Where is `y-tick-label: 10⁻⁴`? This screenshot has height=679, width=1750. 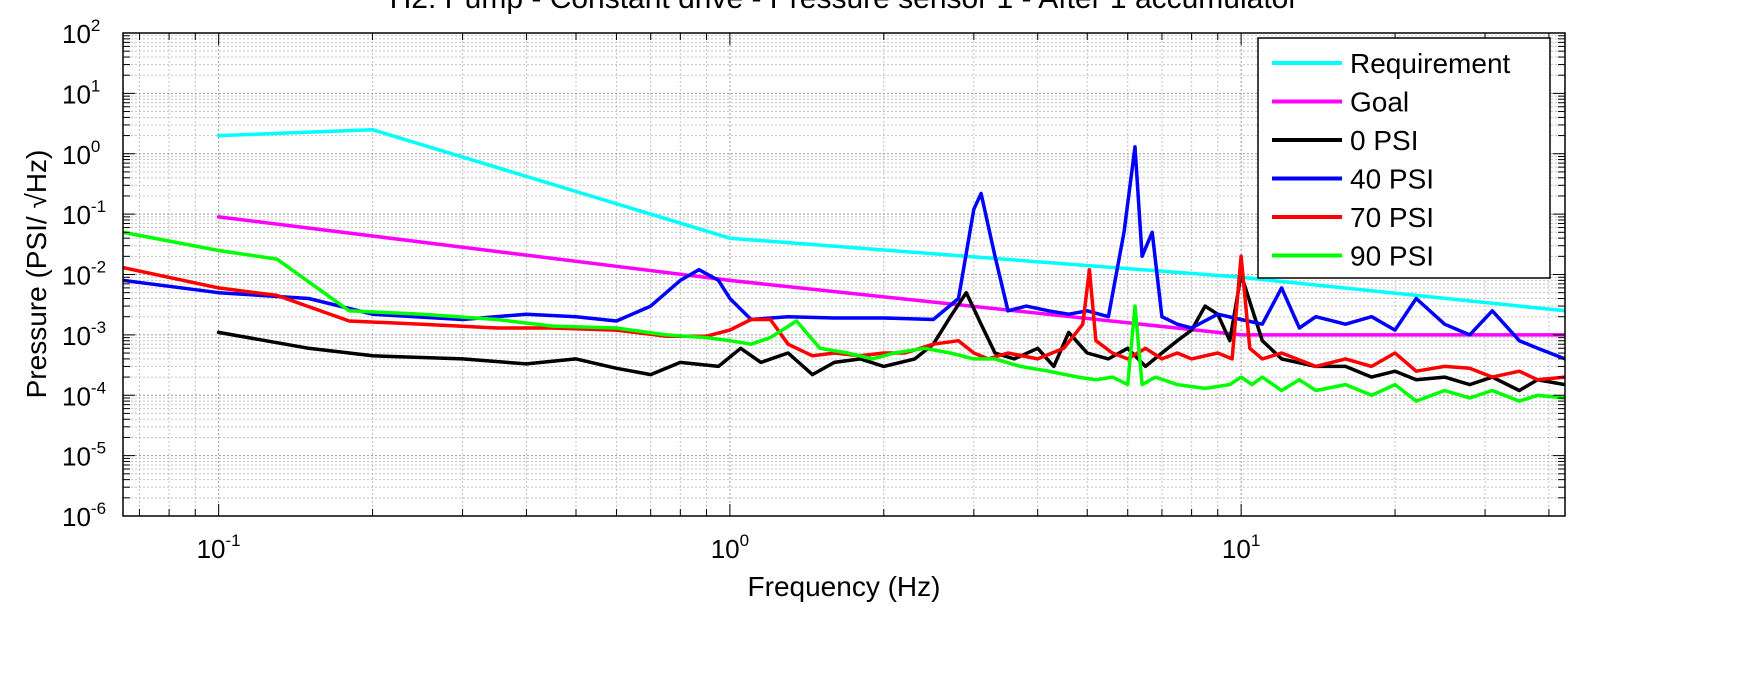 y-tick-label: 10⁻⁴ is located at coordinates (84, 394).